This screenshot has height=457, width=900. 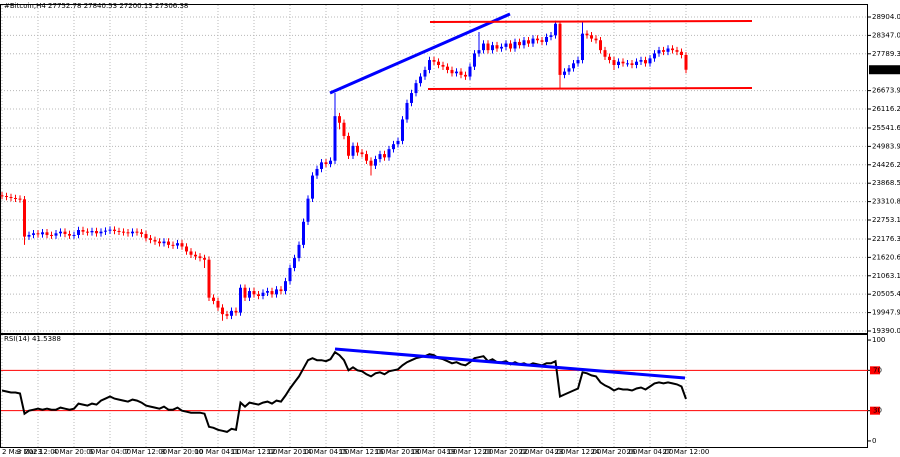 What do you see at coordinates (886, 54) in the screenshot?
I see `y-tick-label: 27789.30` at bounding box center [886, 54].